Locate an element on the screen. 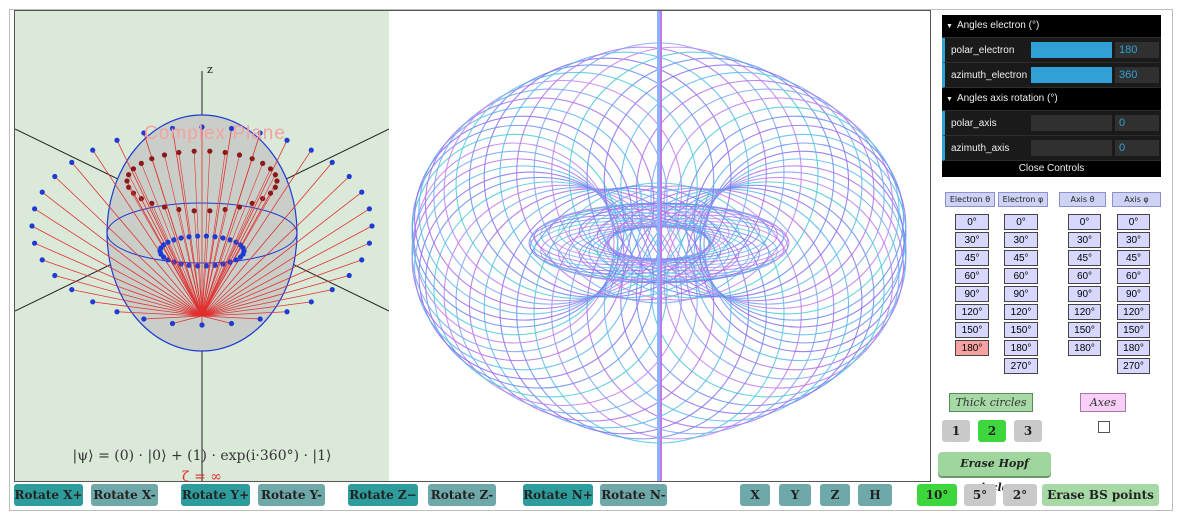 The height and width of the screenshot is (519, 1181). folder-axis-title: Angles axis rotation (°) is located at coordinates (1007, 98).